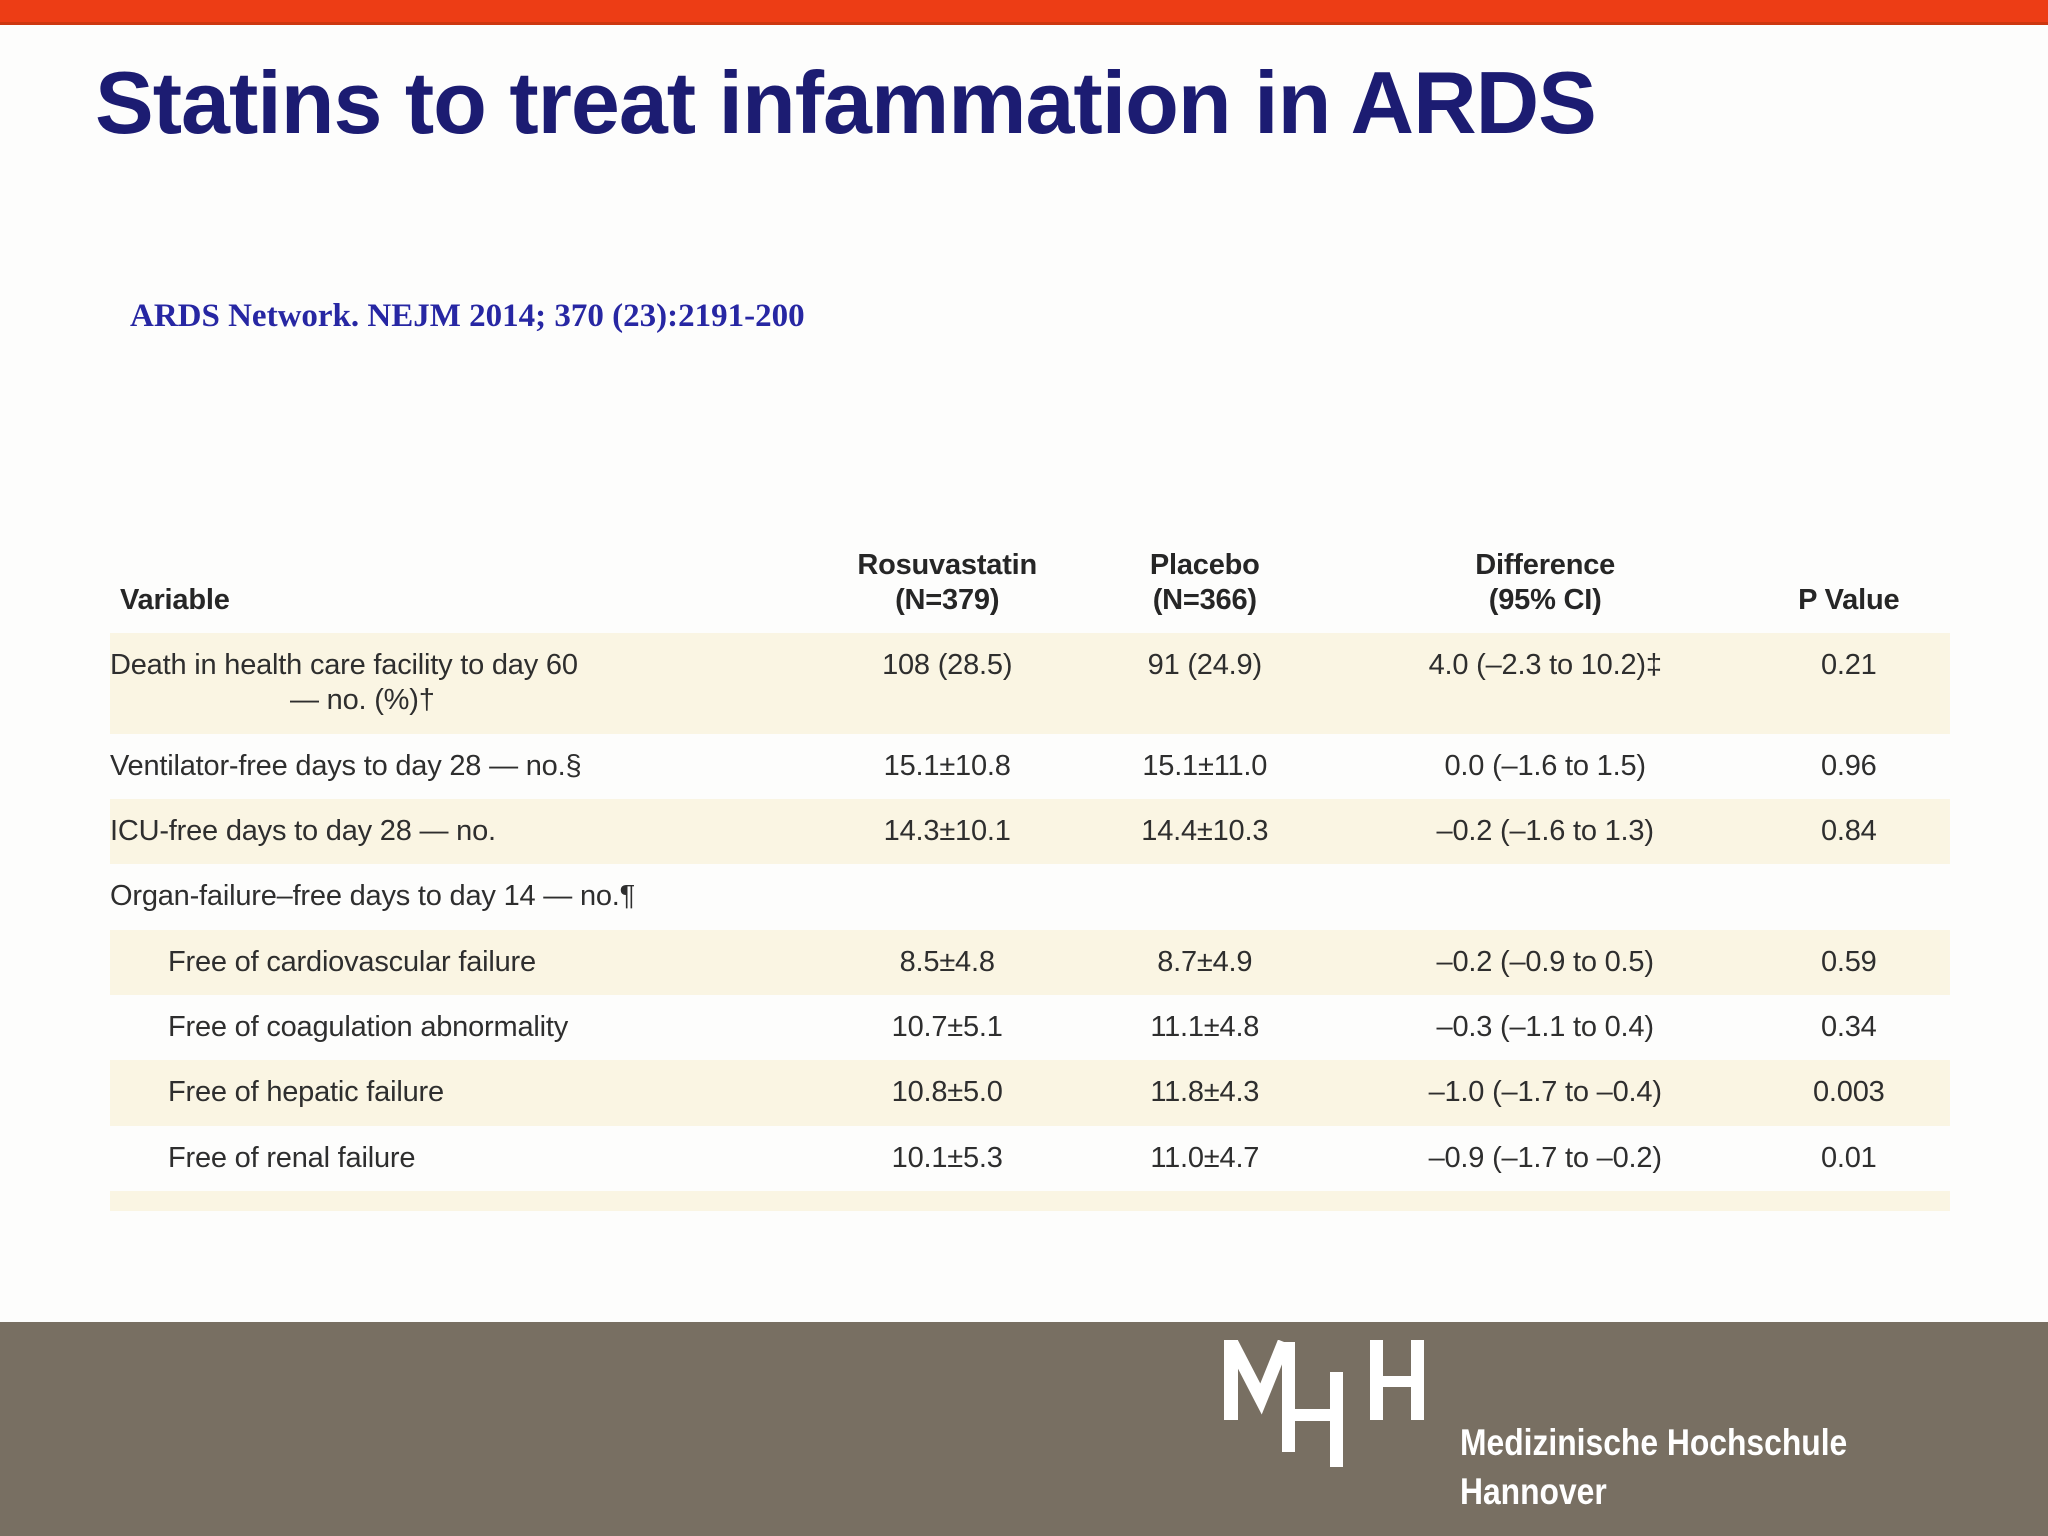  What do you see at coordinates (947, 830) in the screenshot?
I see `cell-rosuvastatin: 14.3±10.1` at bounding box center [947, 830].